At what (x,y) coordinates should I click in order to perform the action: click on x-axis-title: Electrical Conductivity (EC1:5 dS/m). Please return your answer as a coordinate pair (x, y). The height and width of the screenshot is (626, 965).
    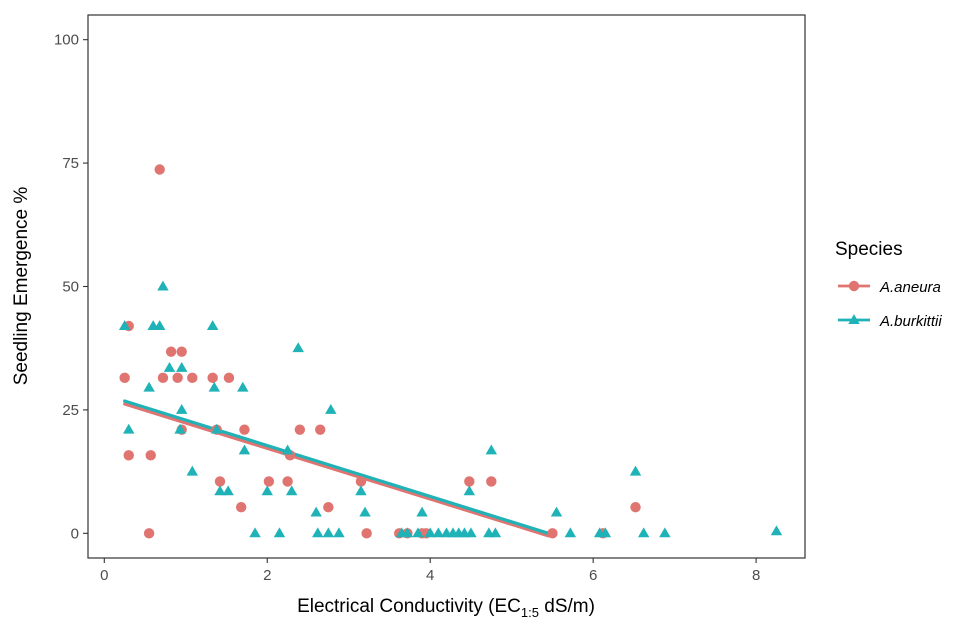
    Looking at the image, I should click on (446, 608).